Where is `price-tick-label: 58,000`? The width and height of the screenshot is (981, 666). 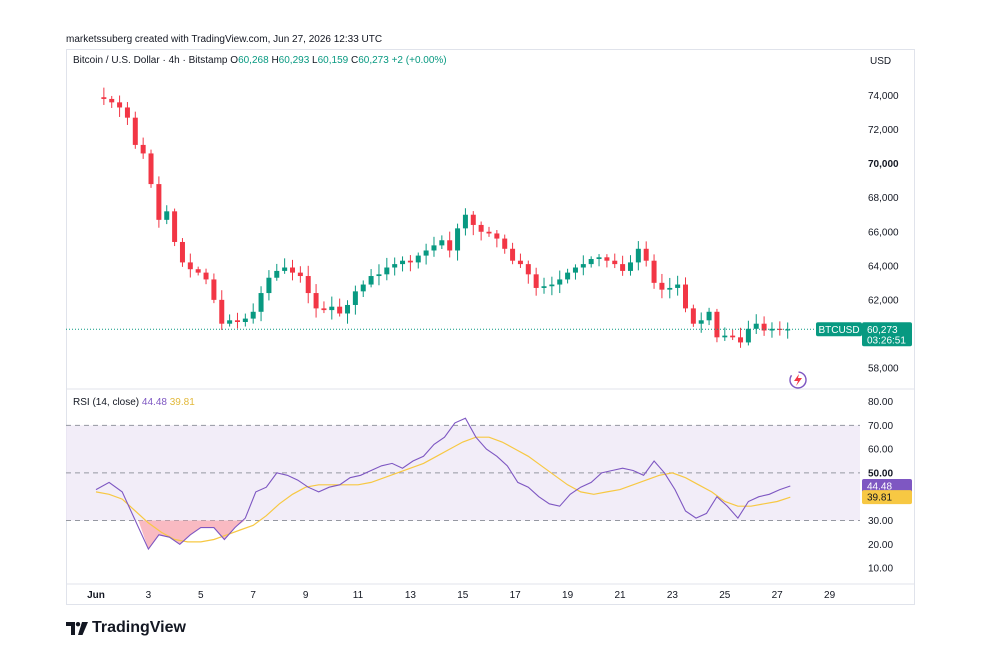 price-tick-label: 58,000 is located at coordinates (883, 368).